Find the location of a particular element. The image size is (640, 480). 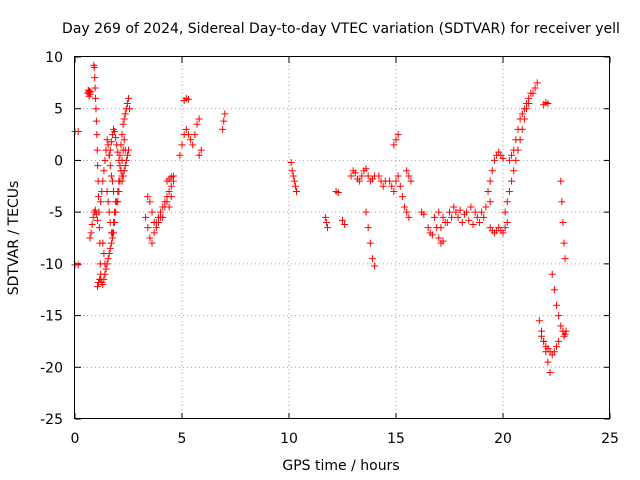

y-tick-label: -10 is located at coordinates (51, 265).